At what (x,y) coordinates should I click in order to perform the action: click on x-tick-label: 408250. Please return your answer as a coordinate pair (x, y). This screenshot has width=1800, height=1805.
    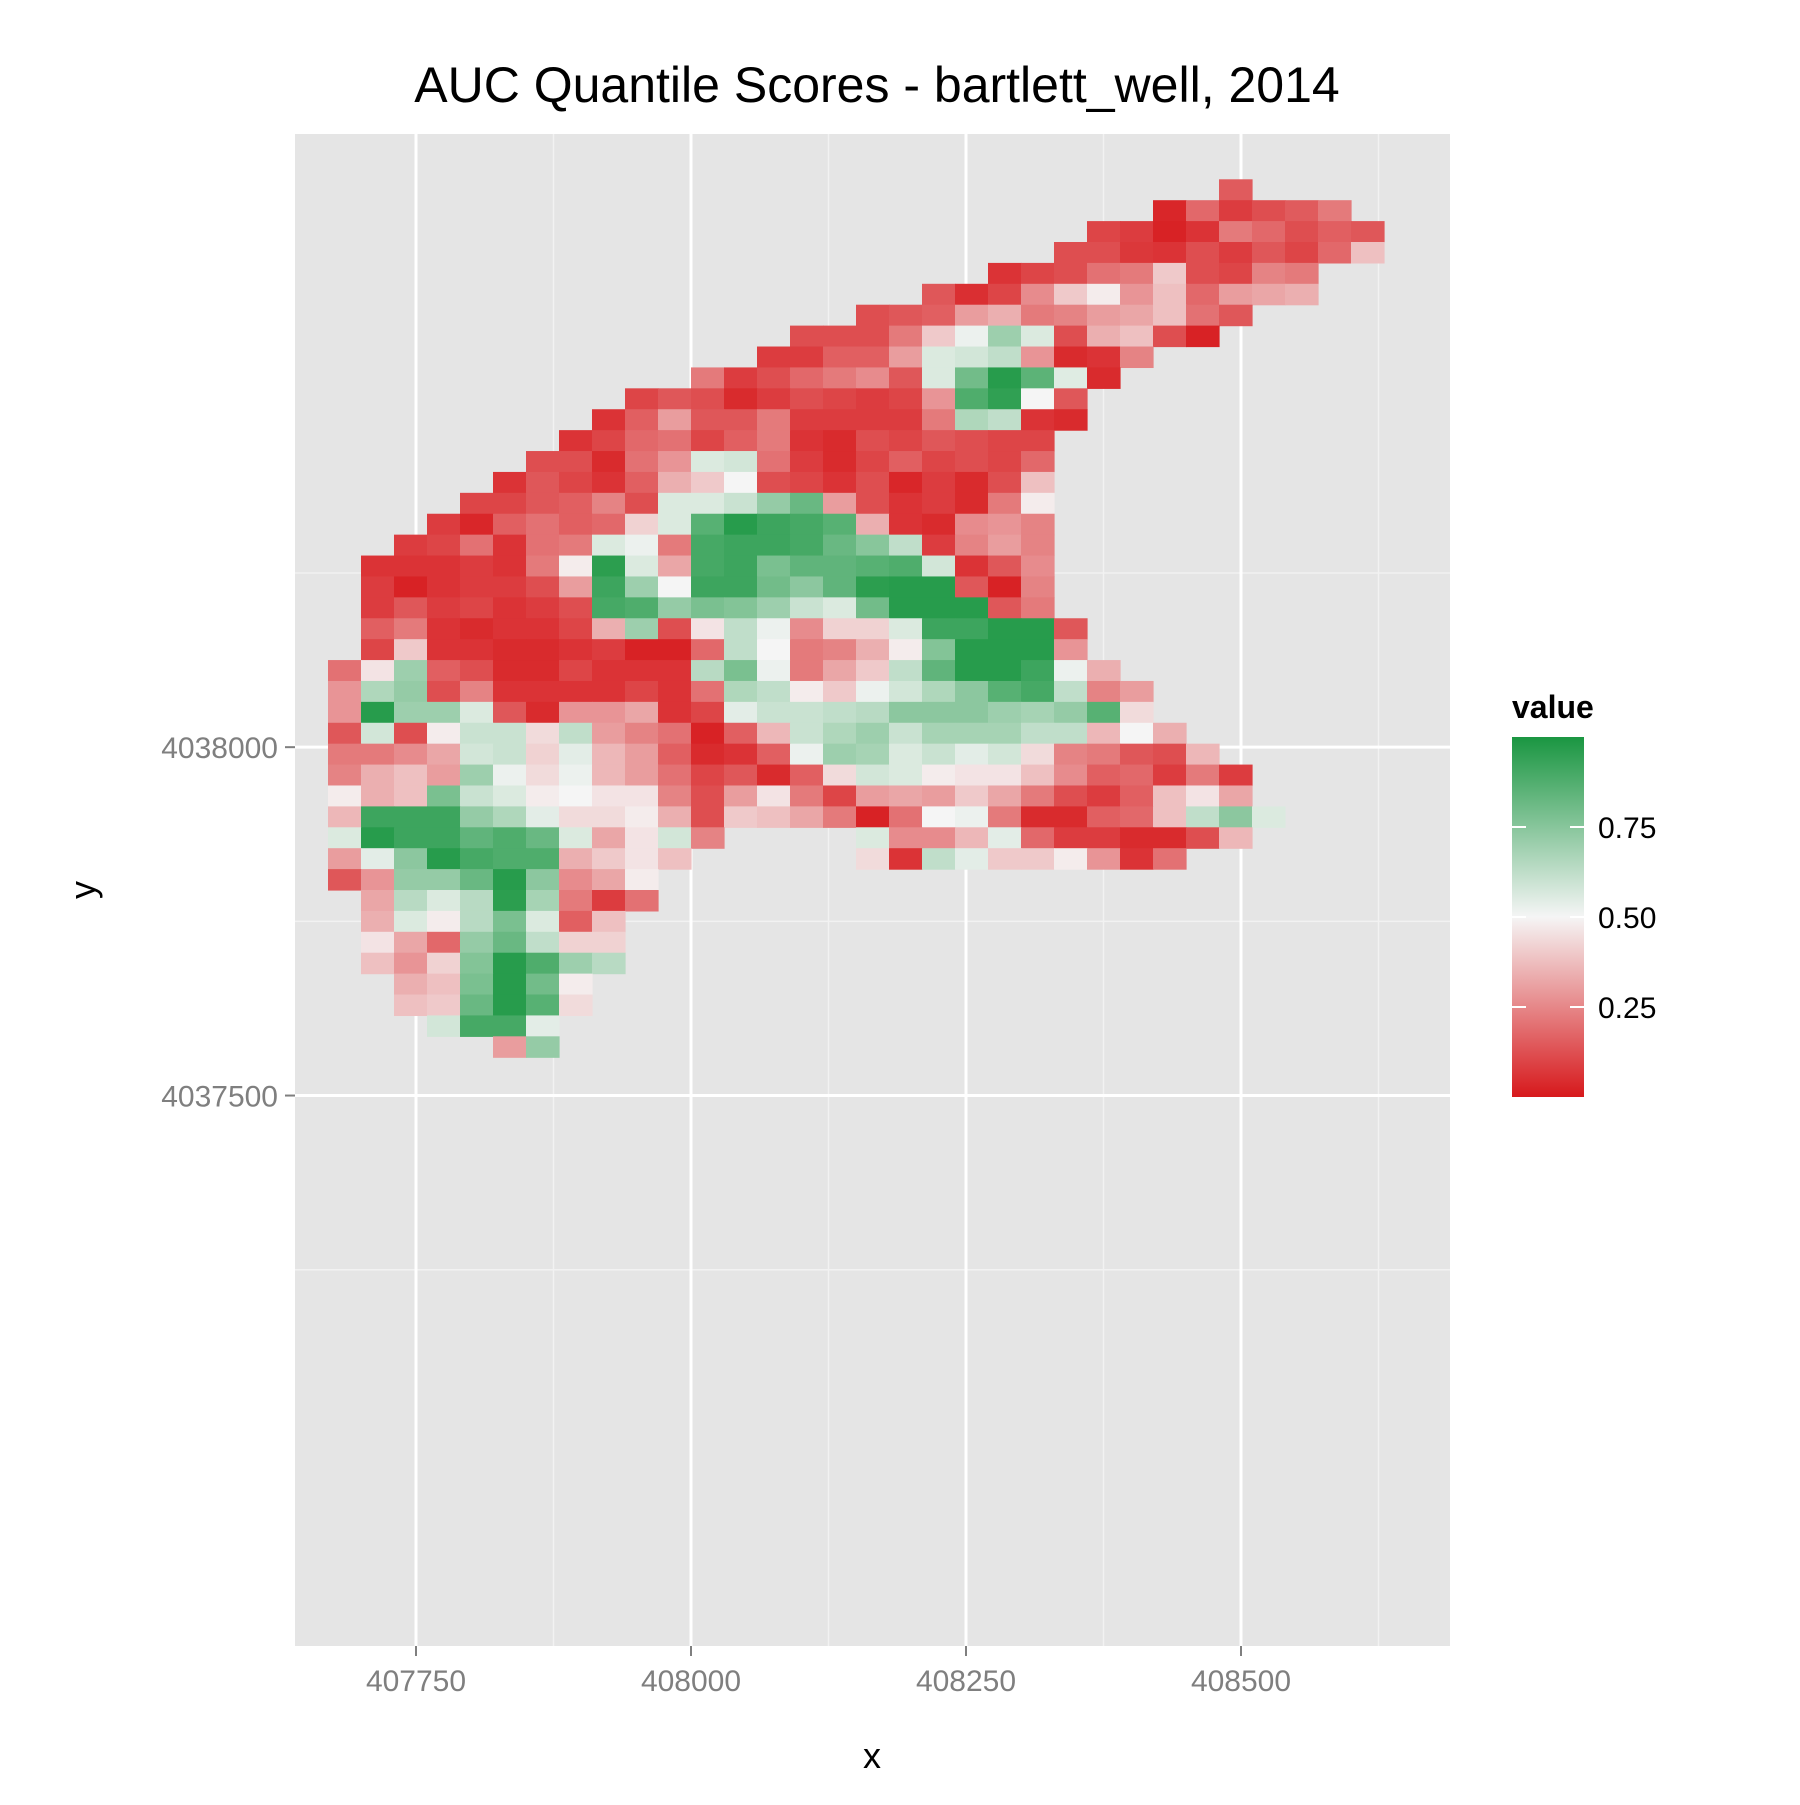
    Looking at the image, I should click on (966, 1681).